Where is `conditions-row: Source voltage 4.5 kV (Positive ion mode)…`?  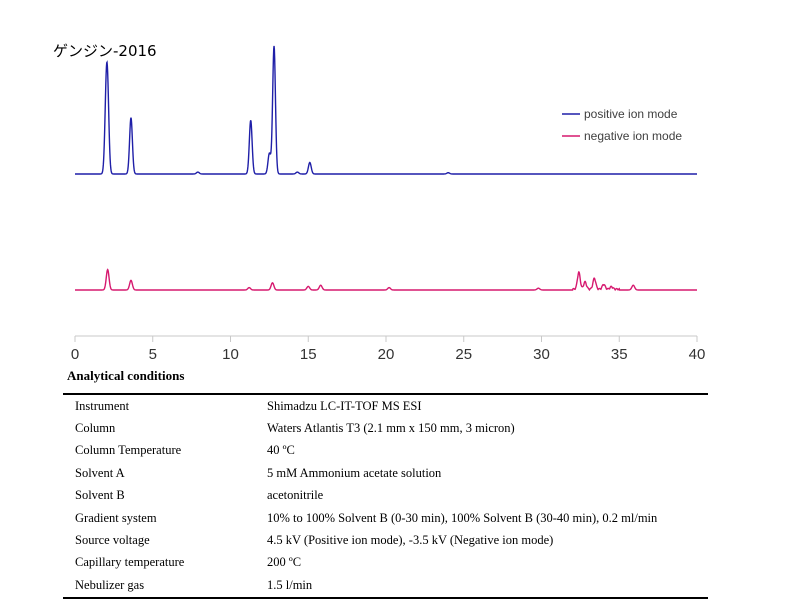 conditions-row: Source voltage 4.5 kV (Positive ion mode)… is located at coordinates (385, 540).